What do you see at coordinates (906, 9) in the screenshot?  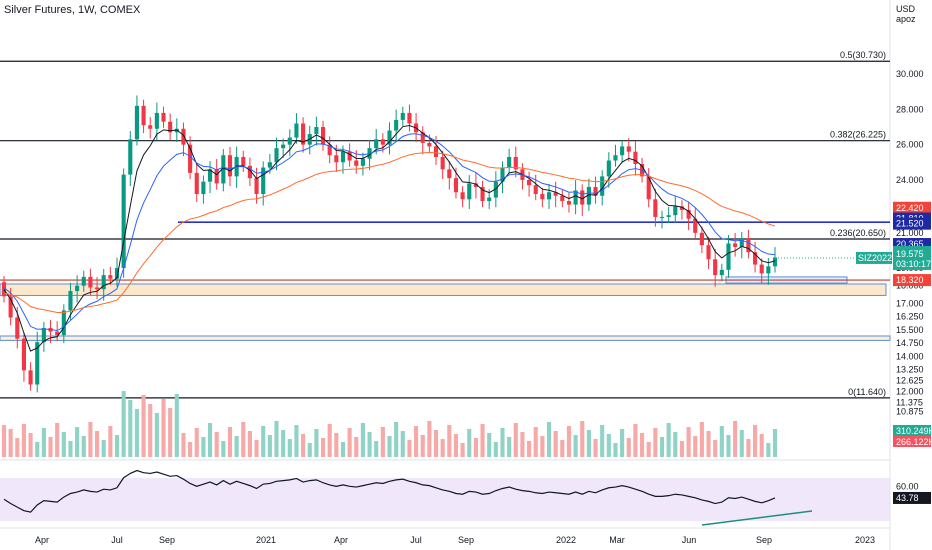 I see `currency-code: USD` at bounding box center [906, 9].